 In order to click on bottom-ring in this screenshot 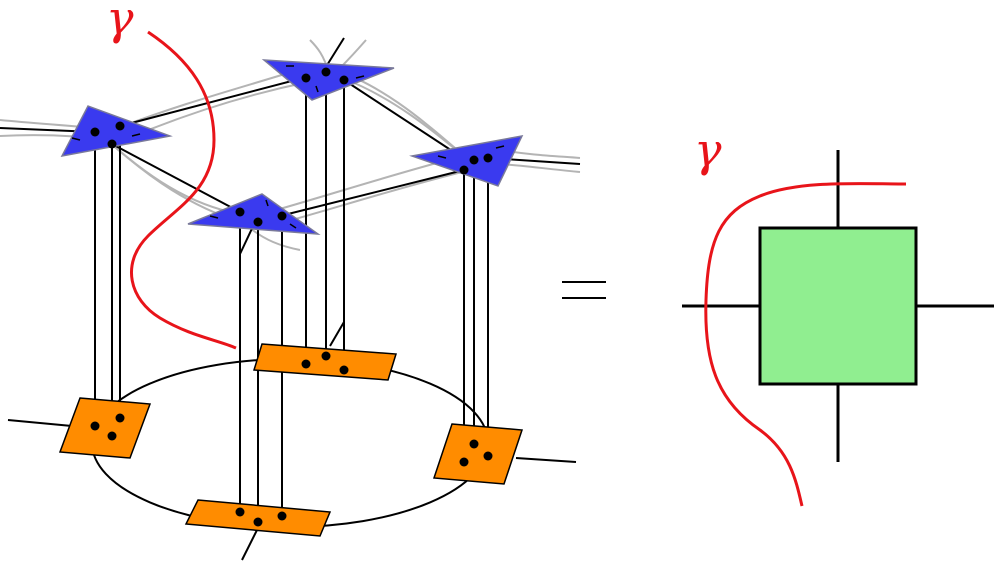, I will do `click(290, 443)`.